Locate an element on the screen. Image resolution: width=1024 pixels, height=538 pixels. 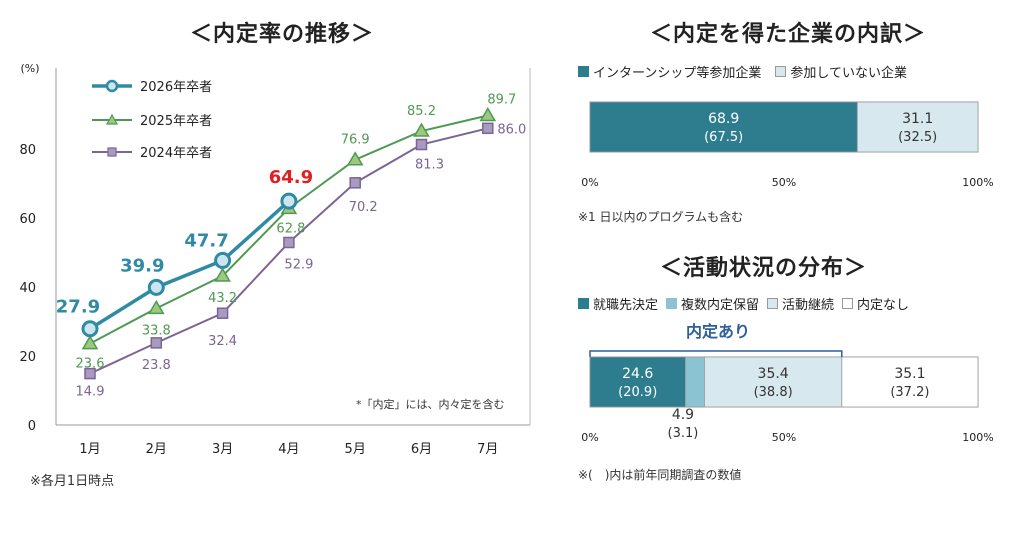
legend-swatch-intern is located at coordinates (583, 71).